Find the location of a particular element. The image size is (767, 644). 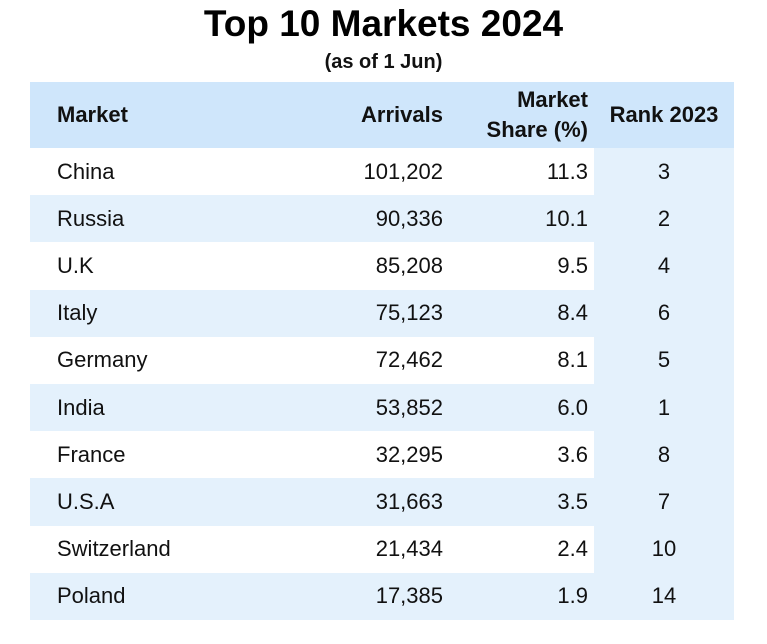

cell-market: Poland is located at coordinates (91, 596).